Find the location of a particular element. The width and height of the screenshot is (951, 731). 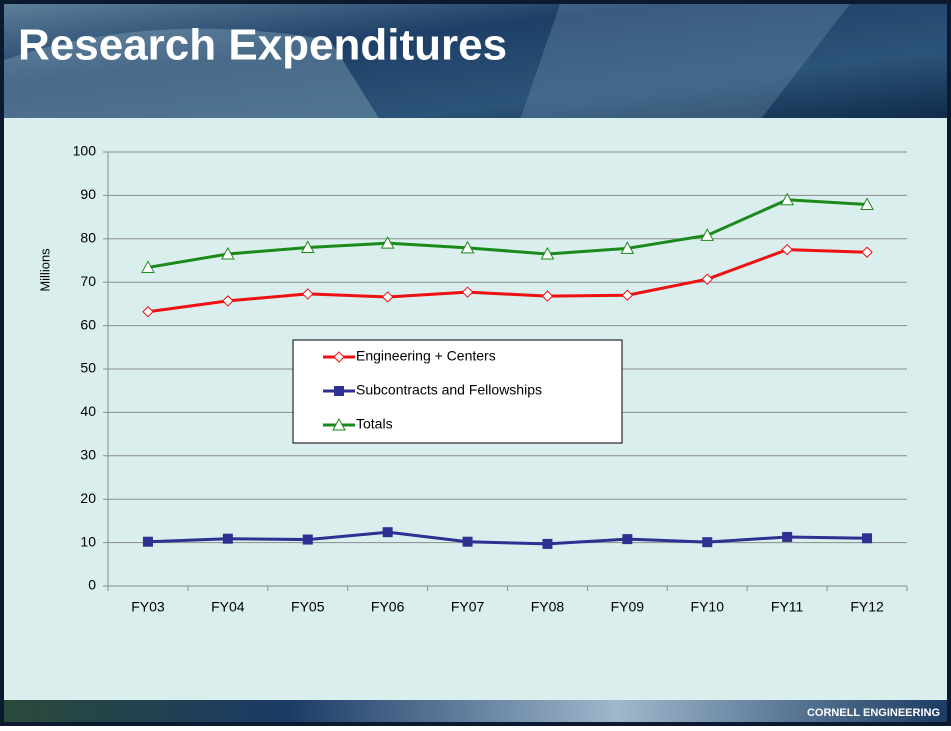

y-tick-label: 20 is located at coordinates (88, 498).